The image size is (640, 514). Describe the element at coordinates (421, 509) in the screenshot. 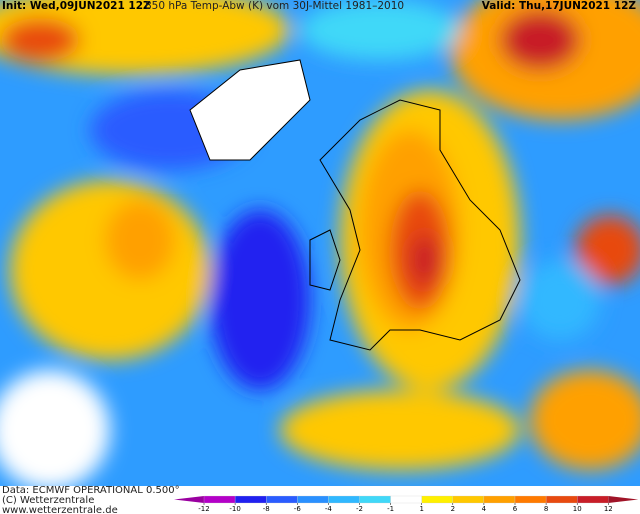

I see `colorbar-tick-label: 1` at that location.